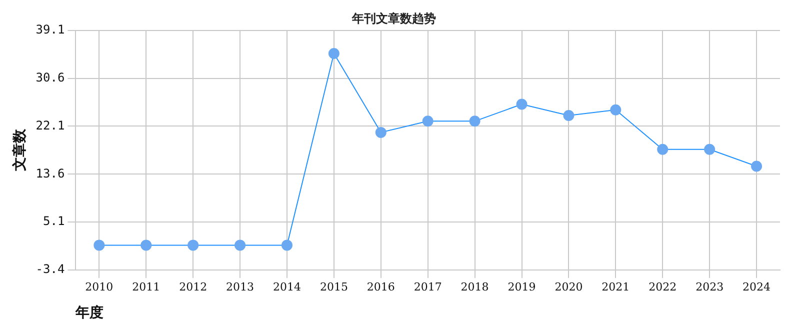  I want to click on x-tick-label: 2016, so click(380, 287).